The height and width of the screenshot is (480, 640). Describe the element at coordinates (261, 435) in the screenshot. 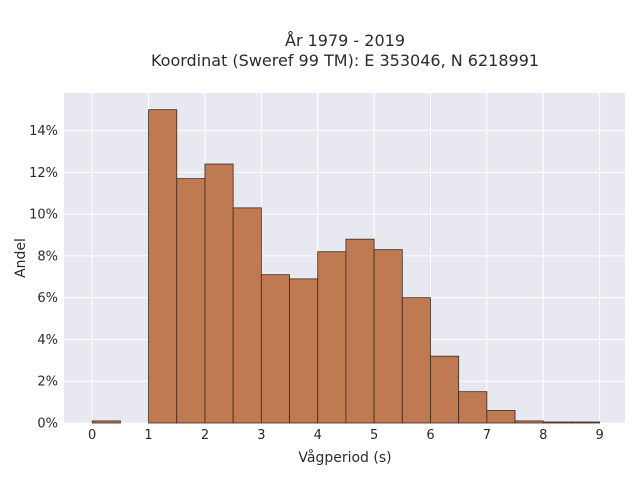

I see `x-tick-label: 3` at that location.